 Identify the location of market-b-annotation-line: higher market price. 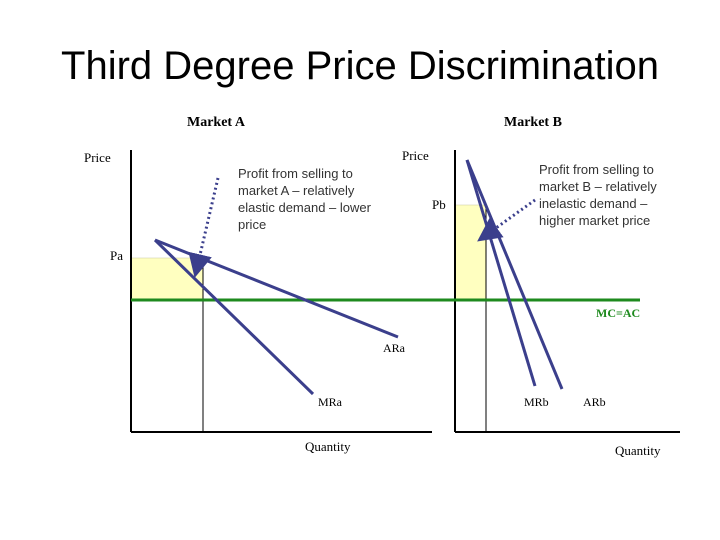
(594, 220).